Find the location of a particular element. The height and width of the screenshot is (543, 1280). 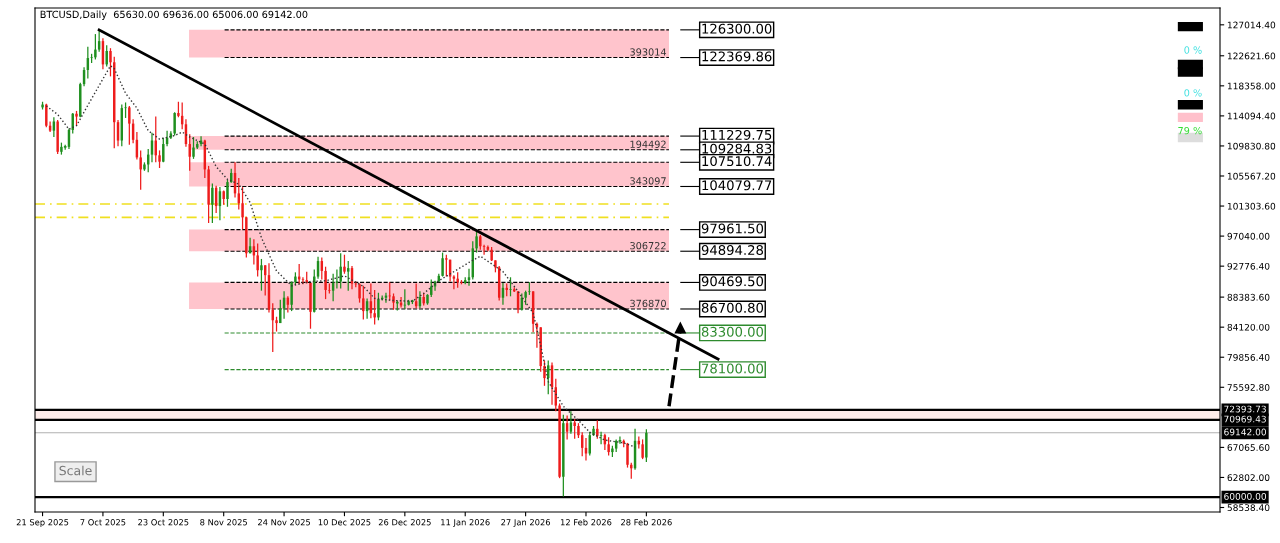

y-tick-label: 118358.00 is located at coordinates (1251, 86).